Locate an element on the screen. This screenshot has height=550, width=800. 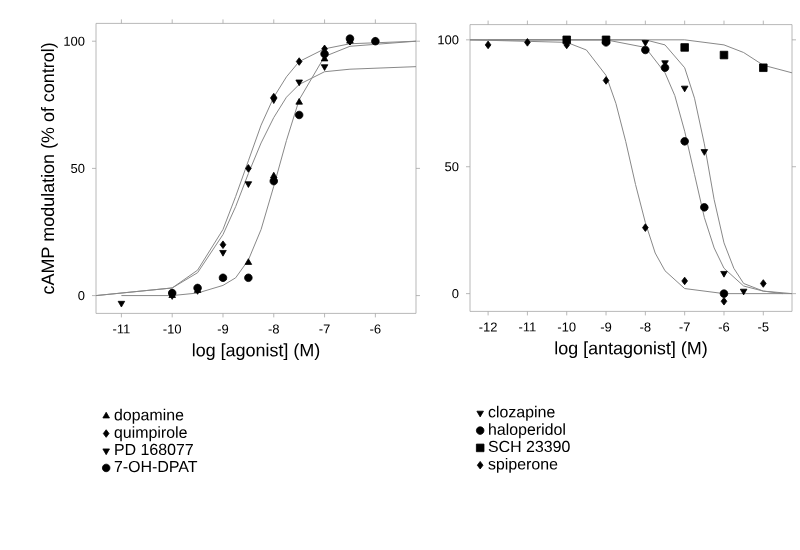
y-axis-title: cAMP modulation (% of control) is located at coordinates (49, 168).